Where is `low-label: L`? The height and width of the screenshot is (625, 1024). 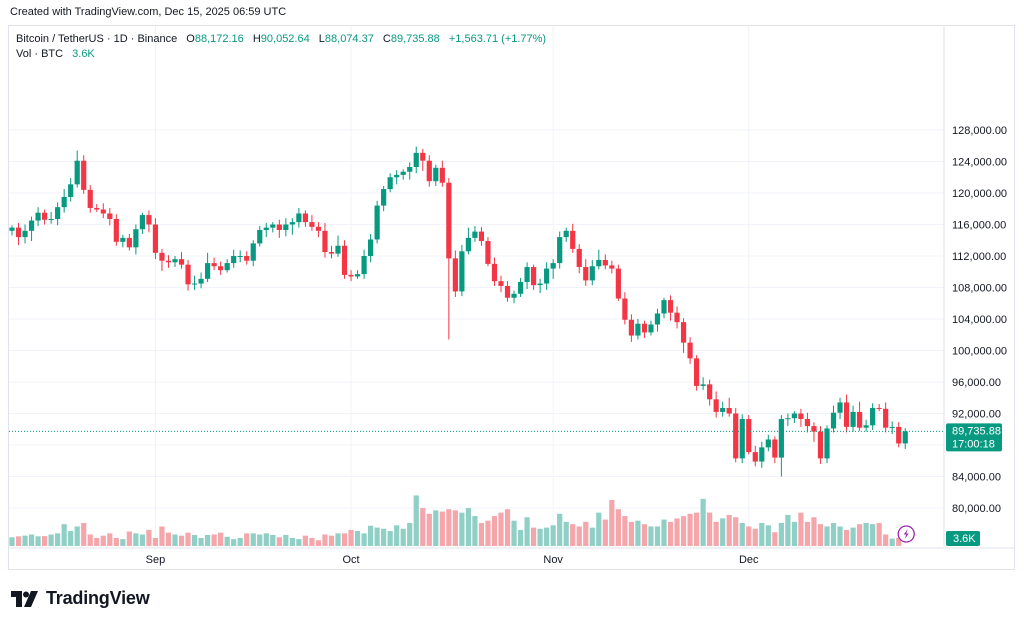
low-label: L is located at coordinates (321, 39).